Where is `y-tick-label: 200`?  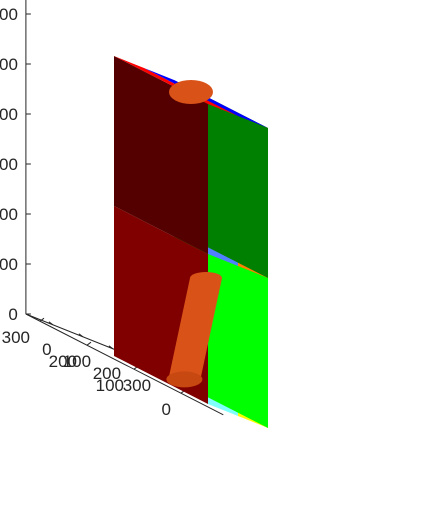 y-tick-label: 200 is located at coordinates (63, 361).